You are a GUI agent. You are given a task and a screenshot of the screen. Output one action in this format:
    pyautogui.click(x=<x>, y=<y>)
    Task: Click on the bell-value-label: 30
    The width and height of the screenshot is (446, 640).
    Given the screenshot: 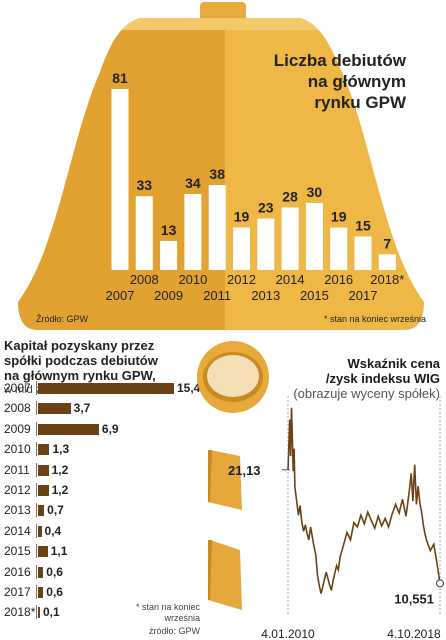 What is the action you would take?
    pyautogui.click(x=315, y=192)
    